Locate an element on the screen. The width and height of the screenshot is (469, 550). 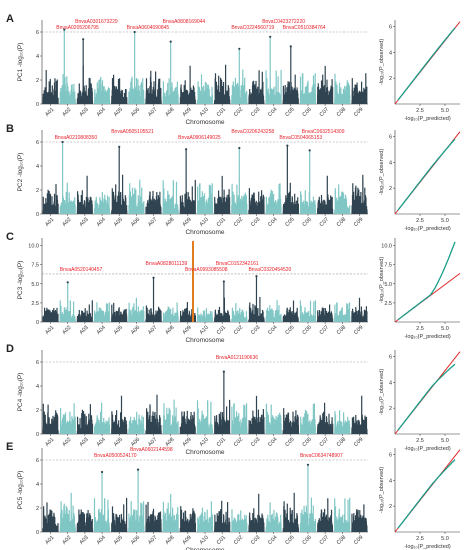
x-tick-label: A04 is located at coordinates (101, 330).